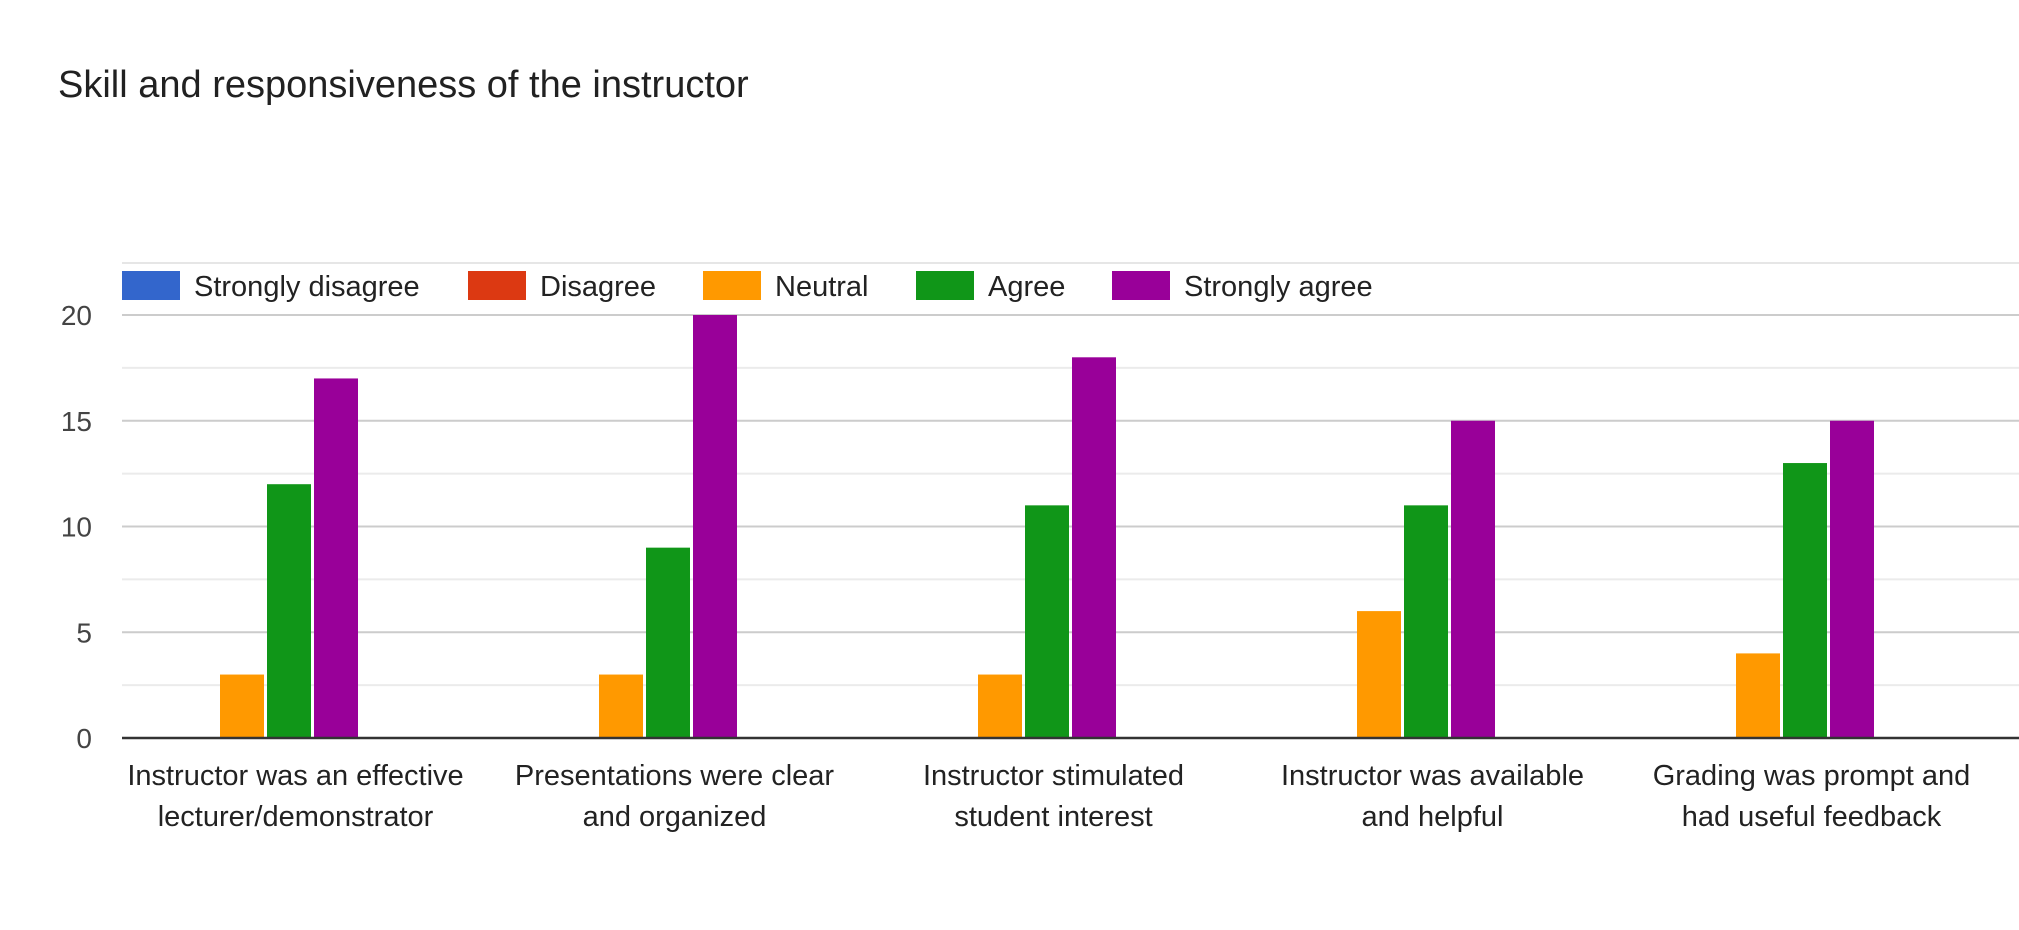 The height and width of the screenshot is (930, 2019). What do you see at coordinates (307, 287) in the screenshot?
I see `legend-label: Strongly disagree` at bounding box center [307, 287].